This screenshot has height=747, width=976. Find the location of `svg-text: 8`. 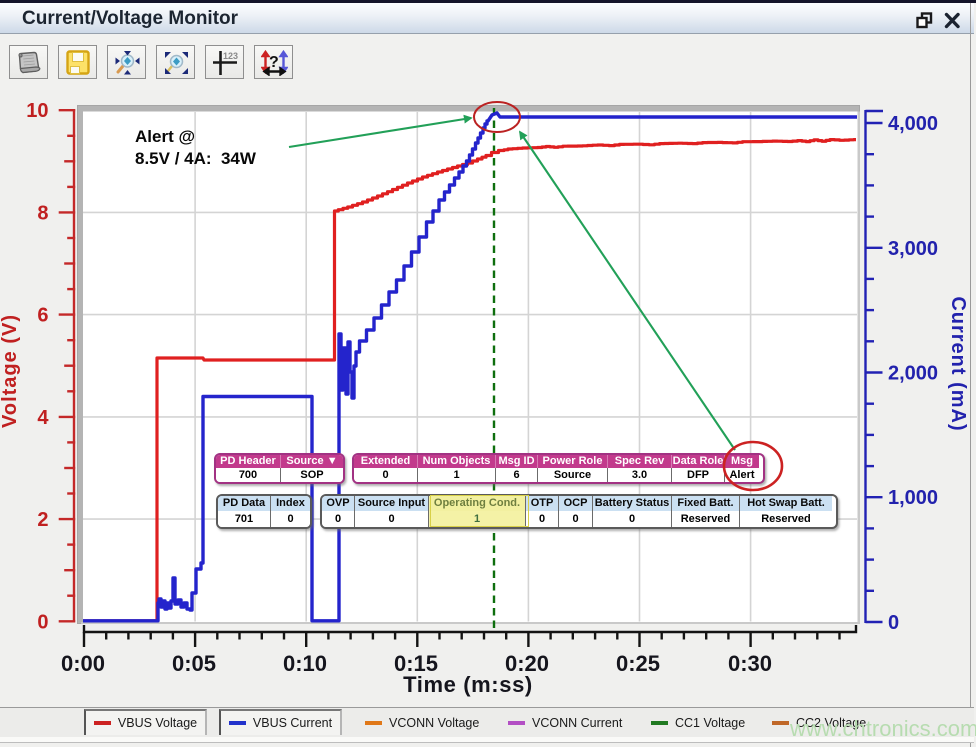

svg-text: 8 is located at coordinates (42, 213).